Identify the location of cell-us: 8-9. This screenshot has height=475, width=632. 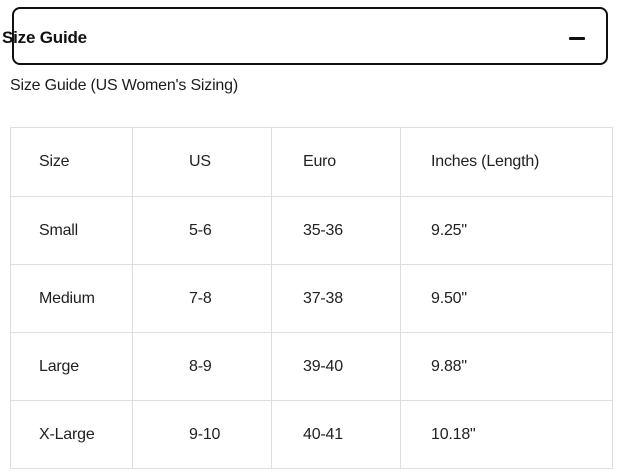
(202, 366).